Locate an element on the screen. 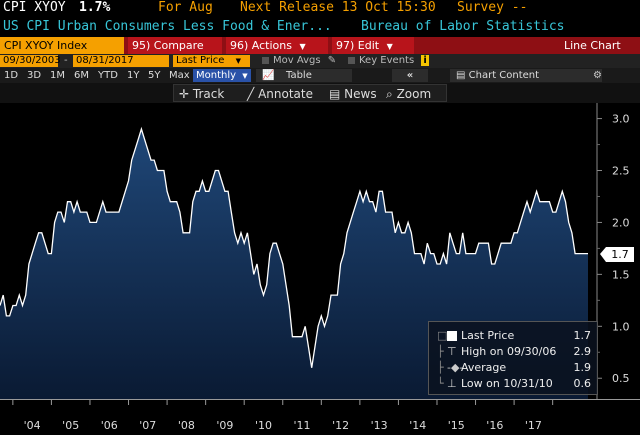 The height and width of the screenshot is (435, 640). low-marker-icon: ⊥ is located at coordinates (452, 383).